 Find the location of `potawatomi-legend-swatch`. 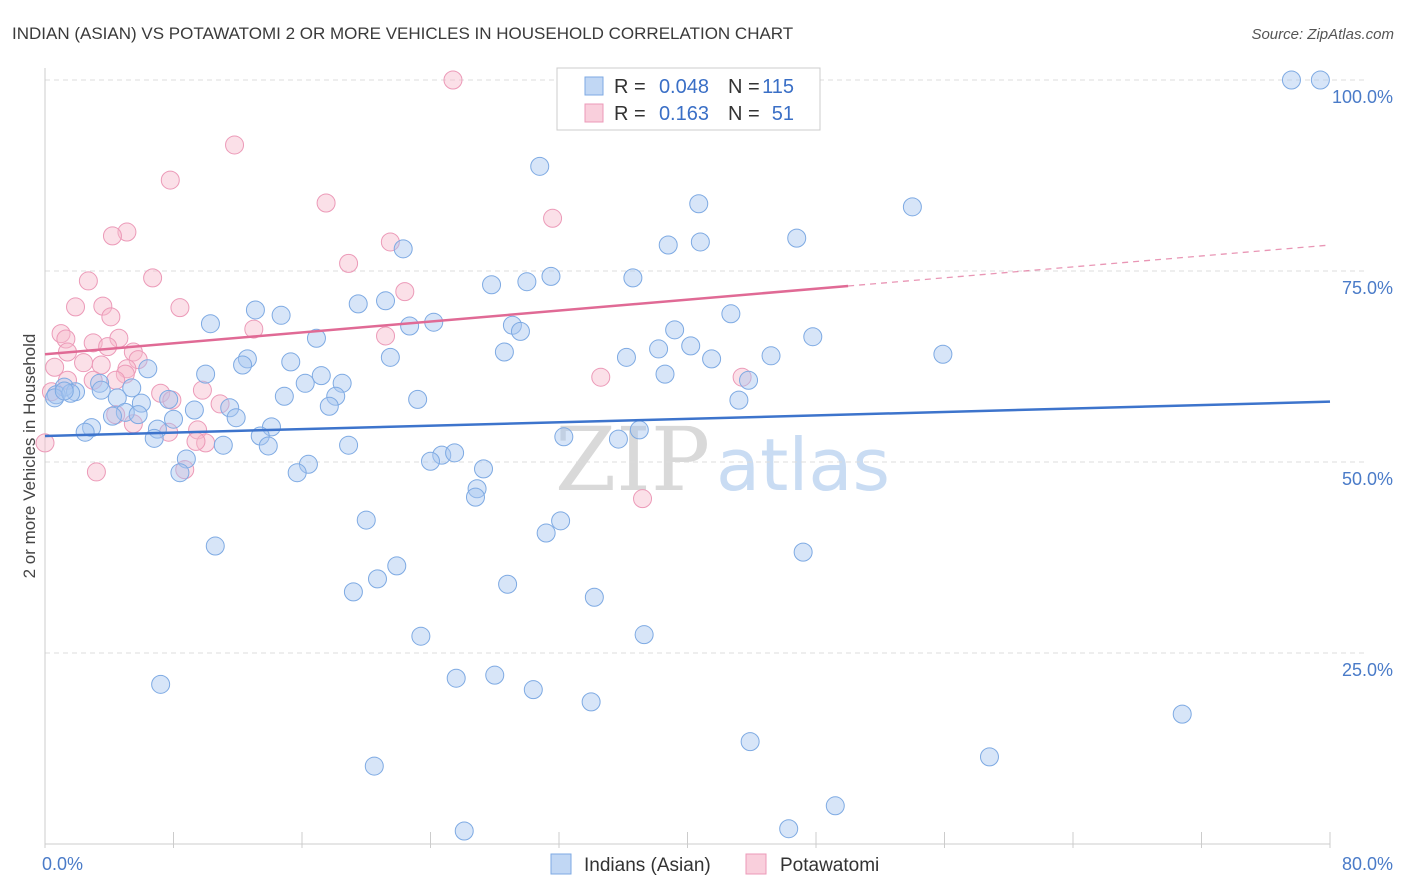

potawatomi-legend-swatch is located at coordinates (756, 864).